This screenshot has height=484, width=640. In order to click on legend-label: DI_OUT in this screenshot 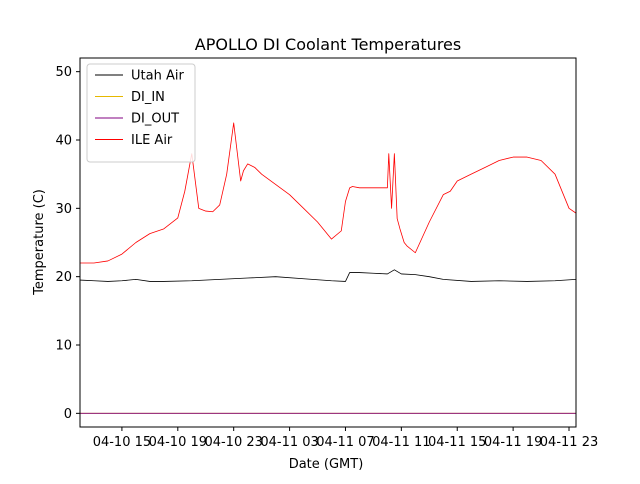, I will do `click(155, 119)`.